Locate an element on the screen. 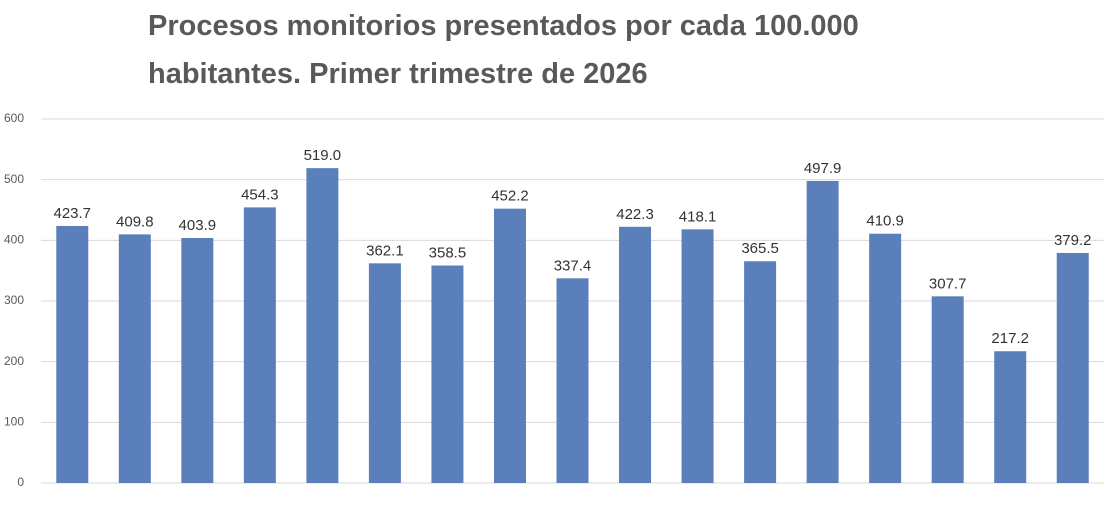 The height and width of the screenshot is (514, 1120). data-label: 379.2 is located at coordinates (1073, 240).